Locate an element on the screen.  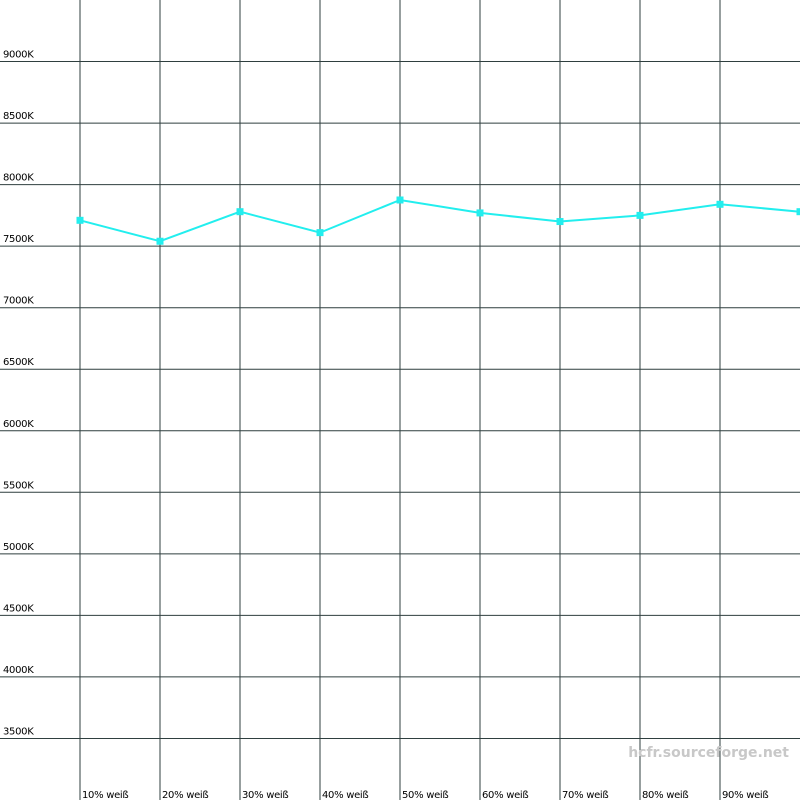
x-tick-label: 40% weiß is located at coordinates (345, 795).